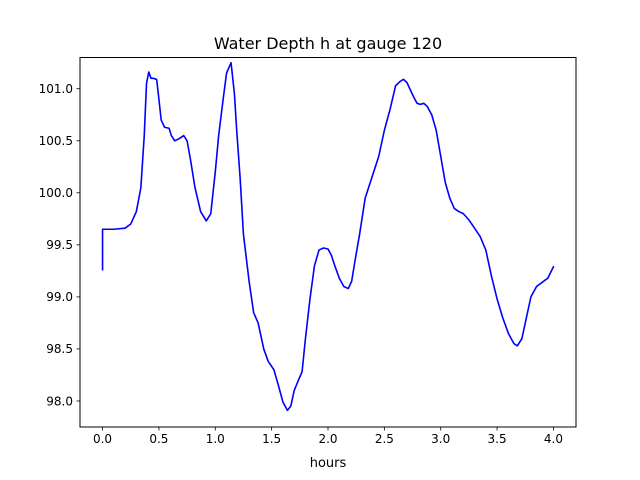 This screenshot has width=640, height=480. I want to click on x-tick-label: 2.0, so click(327, 439).